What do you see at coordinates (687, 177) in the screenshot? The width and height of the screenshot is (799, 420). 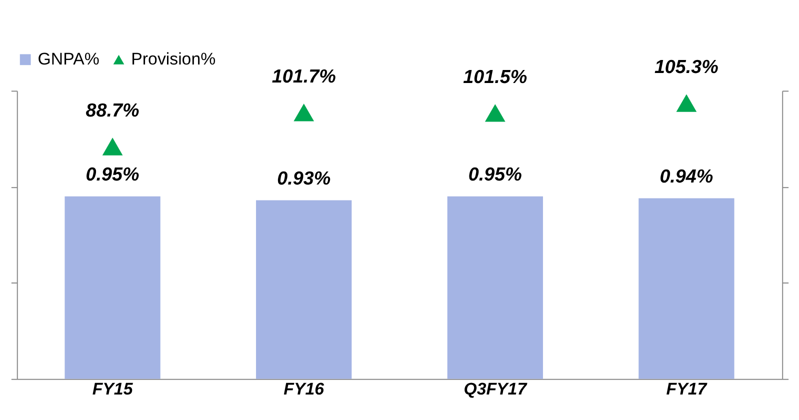 I see `data-label: 0.94%` at bounding box center [687, 177].